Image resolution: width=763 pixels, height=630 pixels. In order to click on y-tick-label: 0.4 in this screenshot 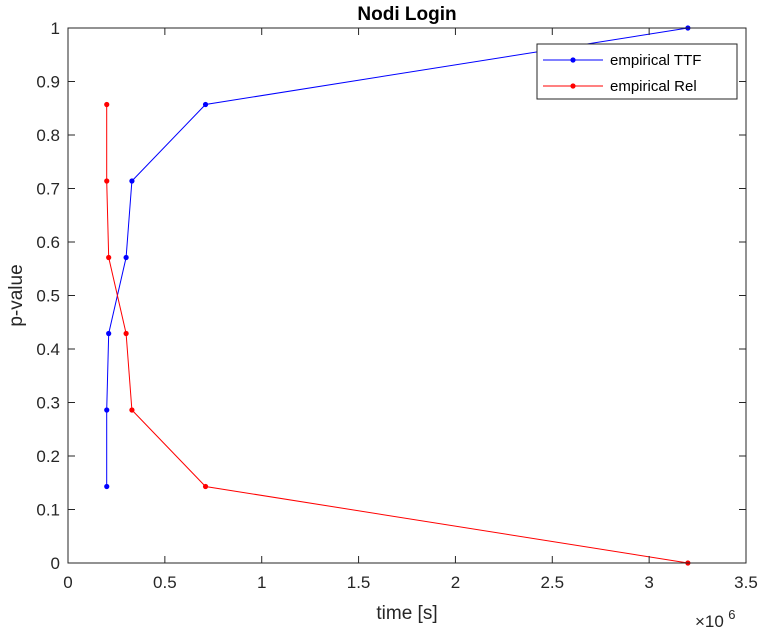, I will do `click(48, 349)`.